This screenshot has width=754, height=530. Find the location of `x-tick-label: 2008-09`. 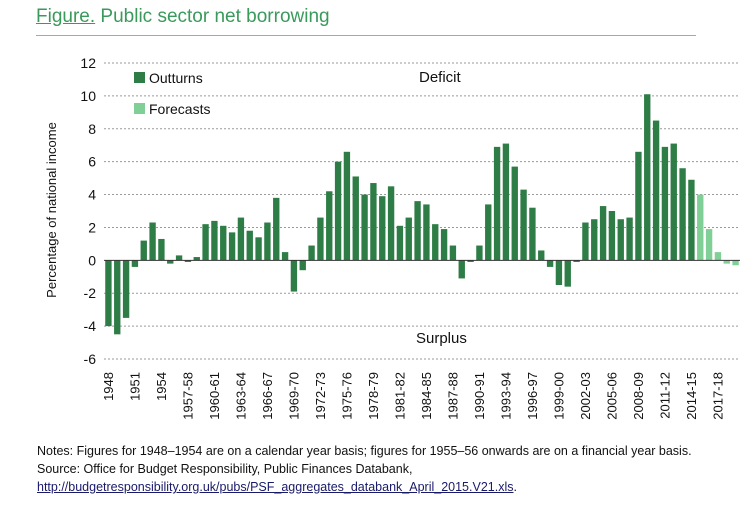

x-tick-label: 2008-09 is located at coordinates (638, 396).